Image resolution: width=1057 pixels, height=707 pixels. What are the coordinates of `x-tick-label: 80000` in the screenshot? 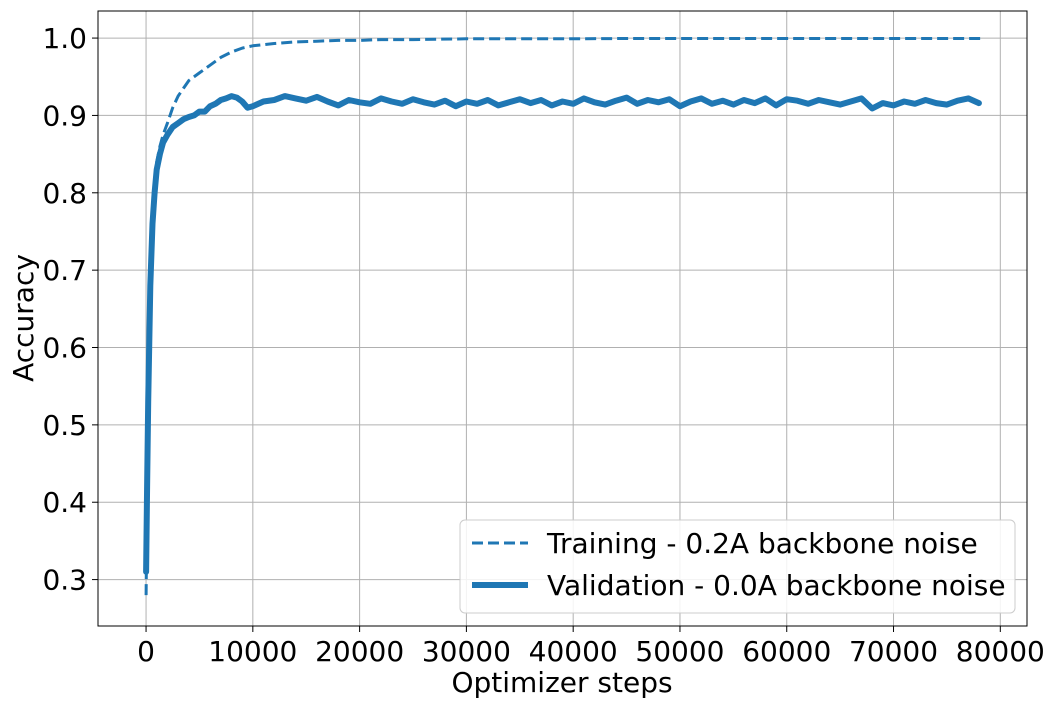 It's located at (1000, 651).